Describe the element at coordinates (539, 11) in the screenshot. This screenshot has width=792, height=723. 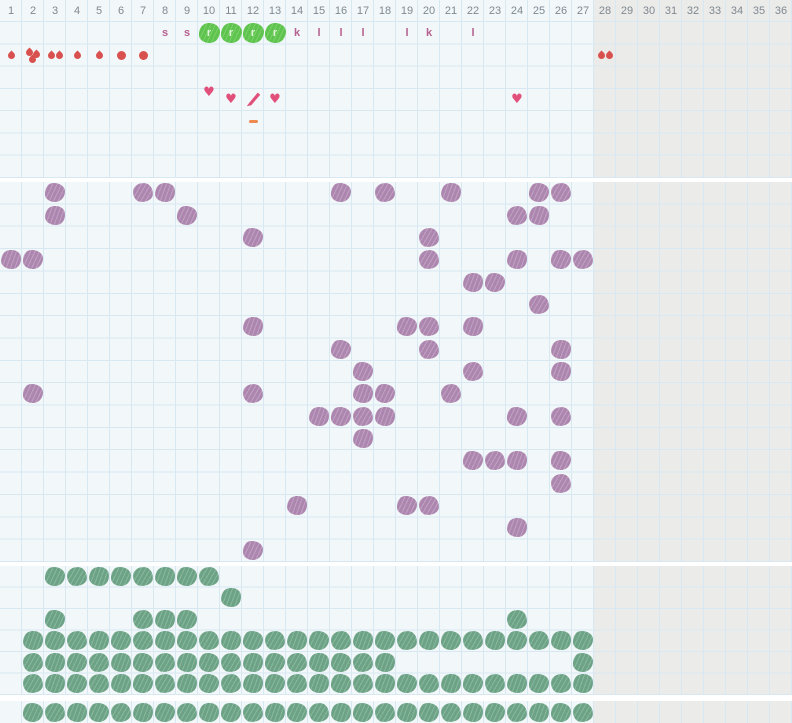
I see `day-number: 25` at that location.